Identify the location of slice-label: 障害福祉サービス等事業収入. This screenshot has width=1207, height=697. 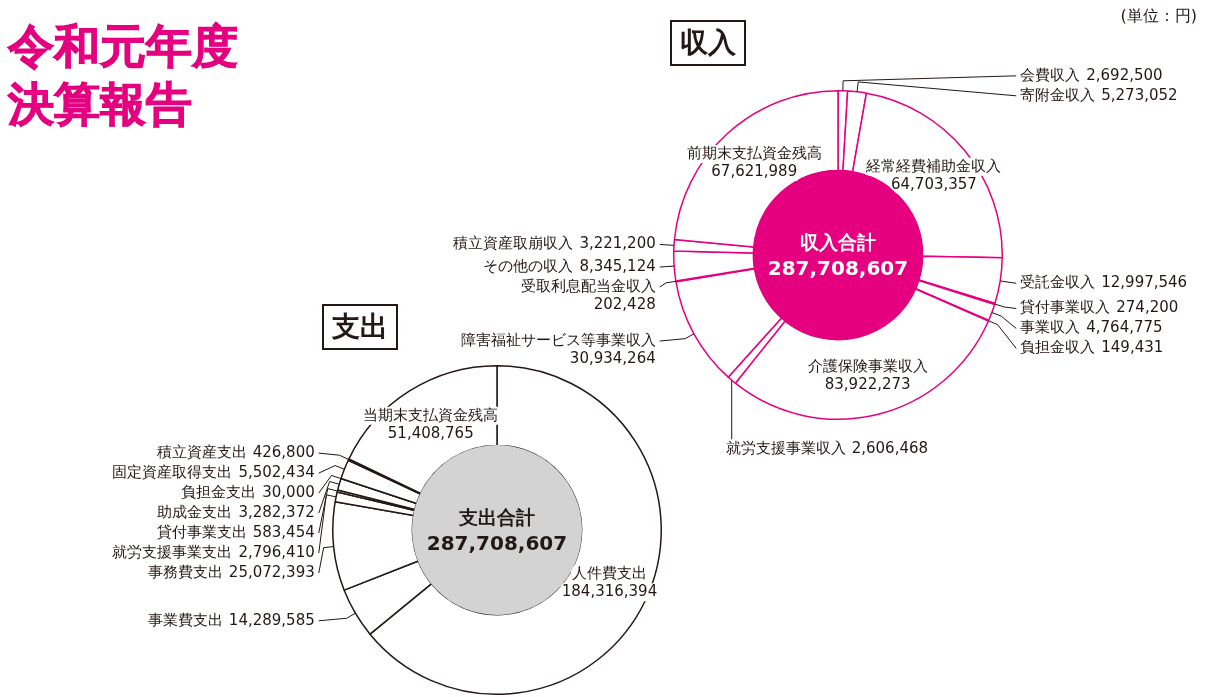
(558, 339).